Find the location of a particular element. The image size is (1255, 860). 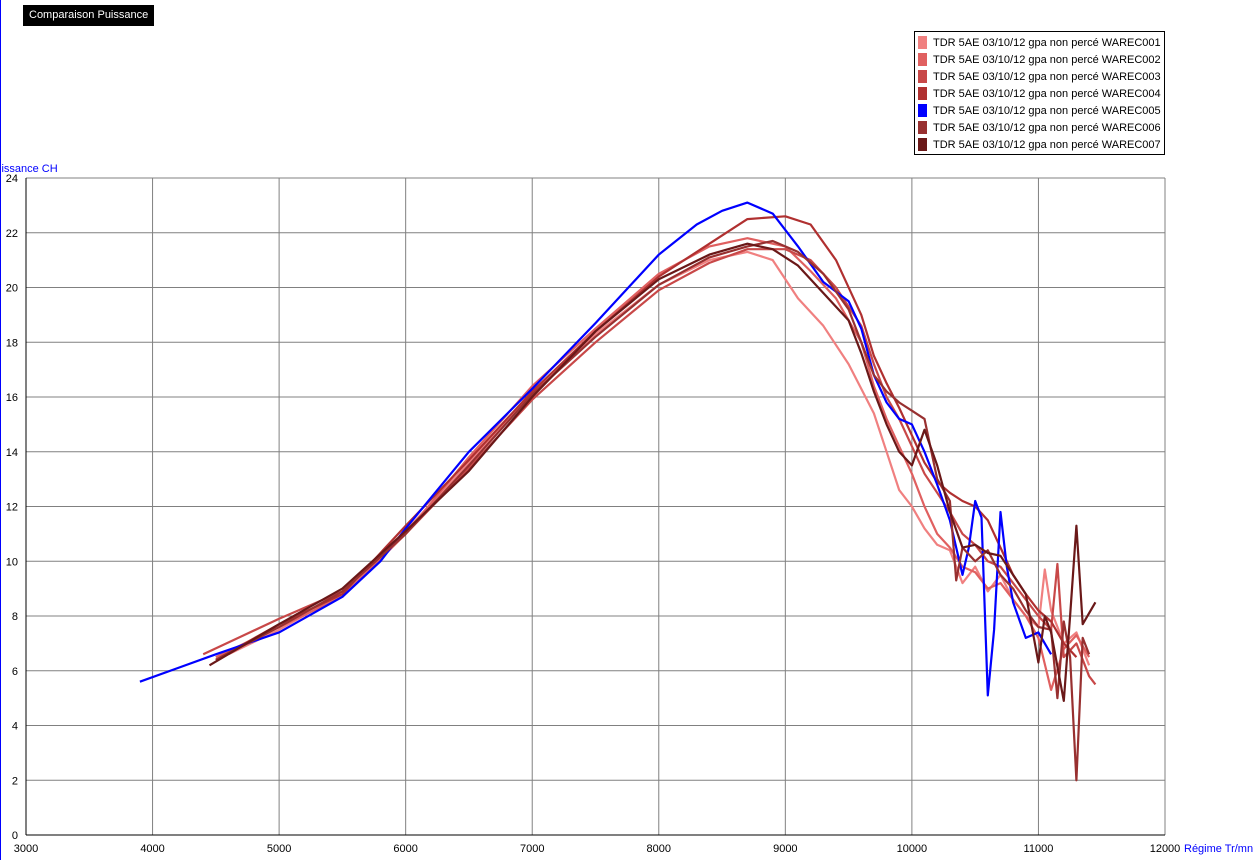

y-tick-label: 24 is located at coordinates (12, 179).